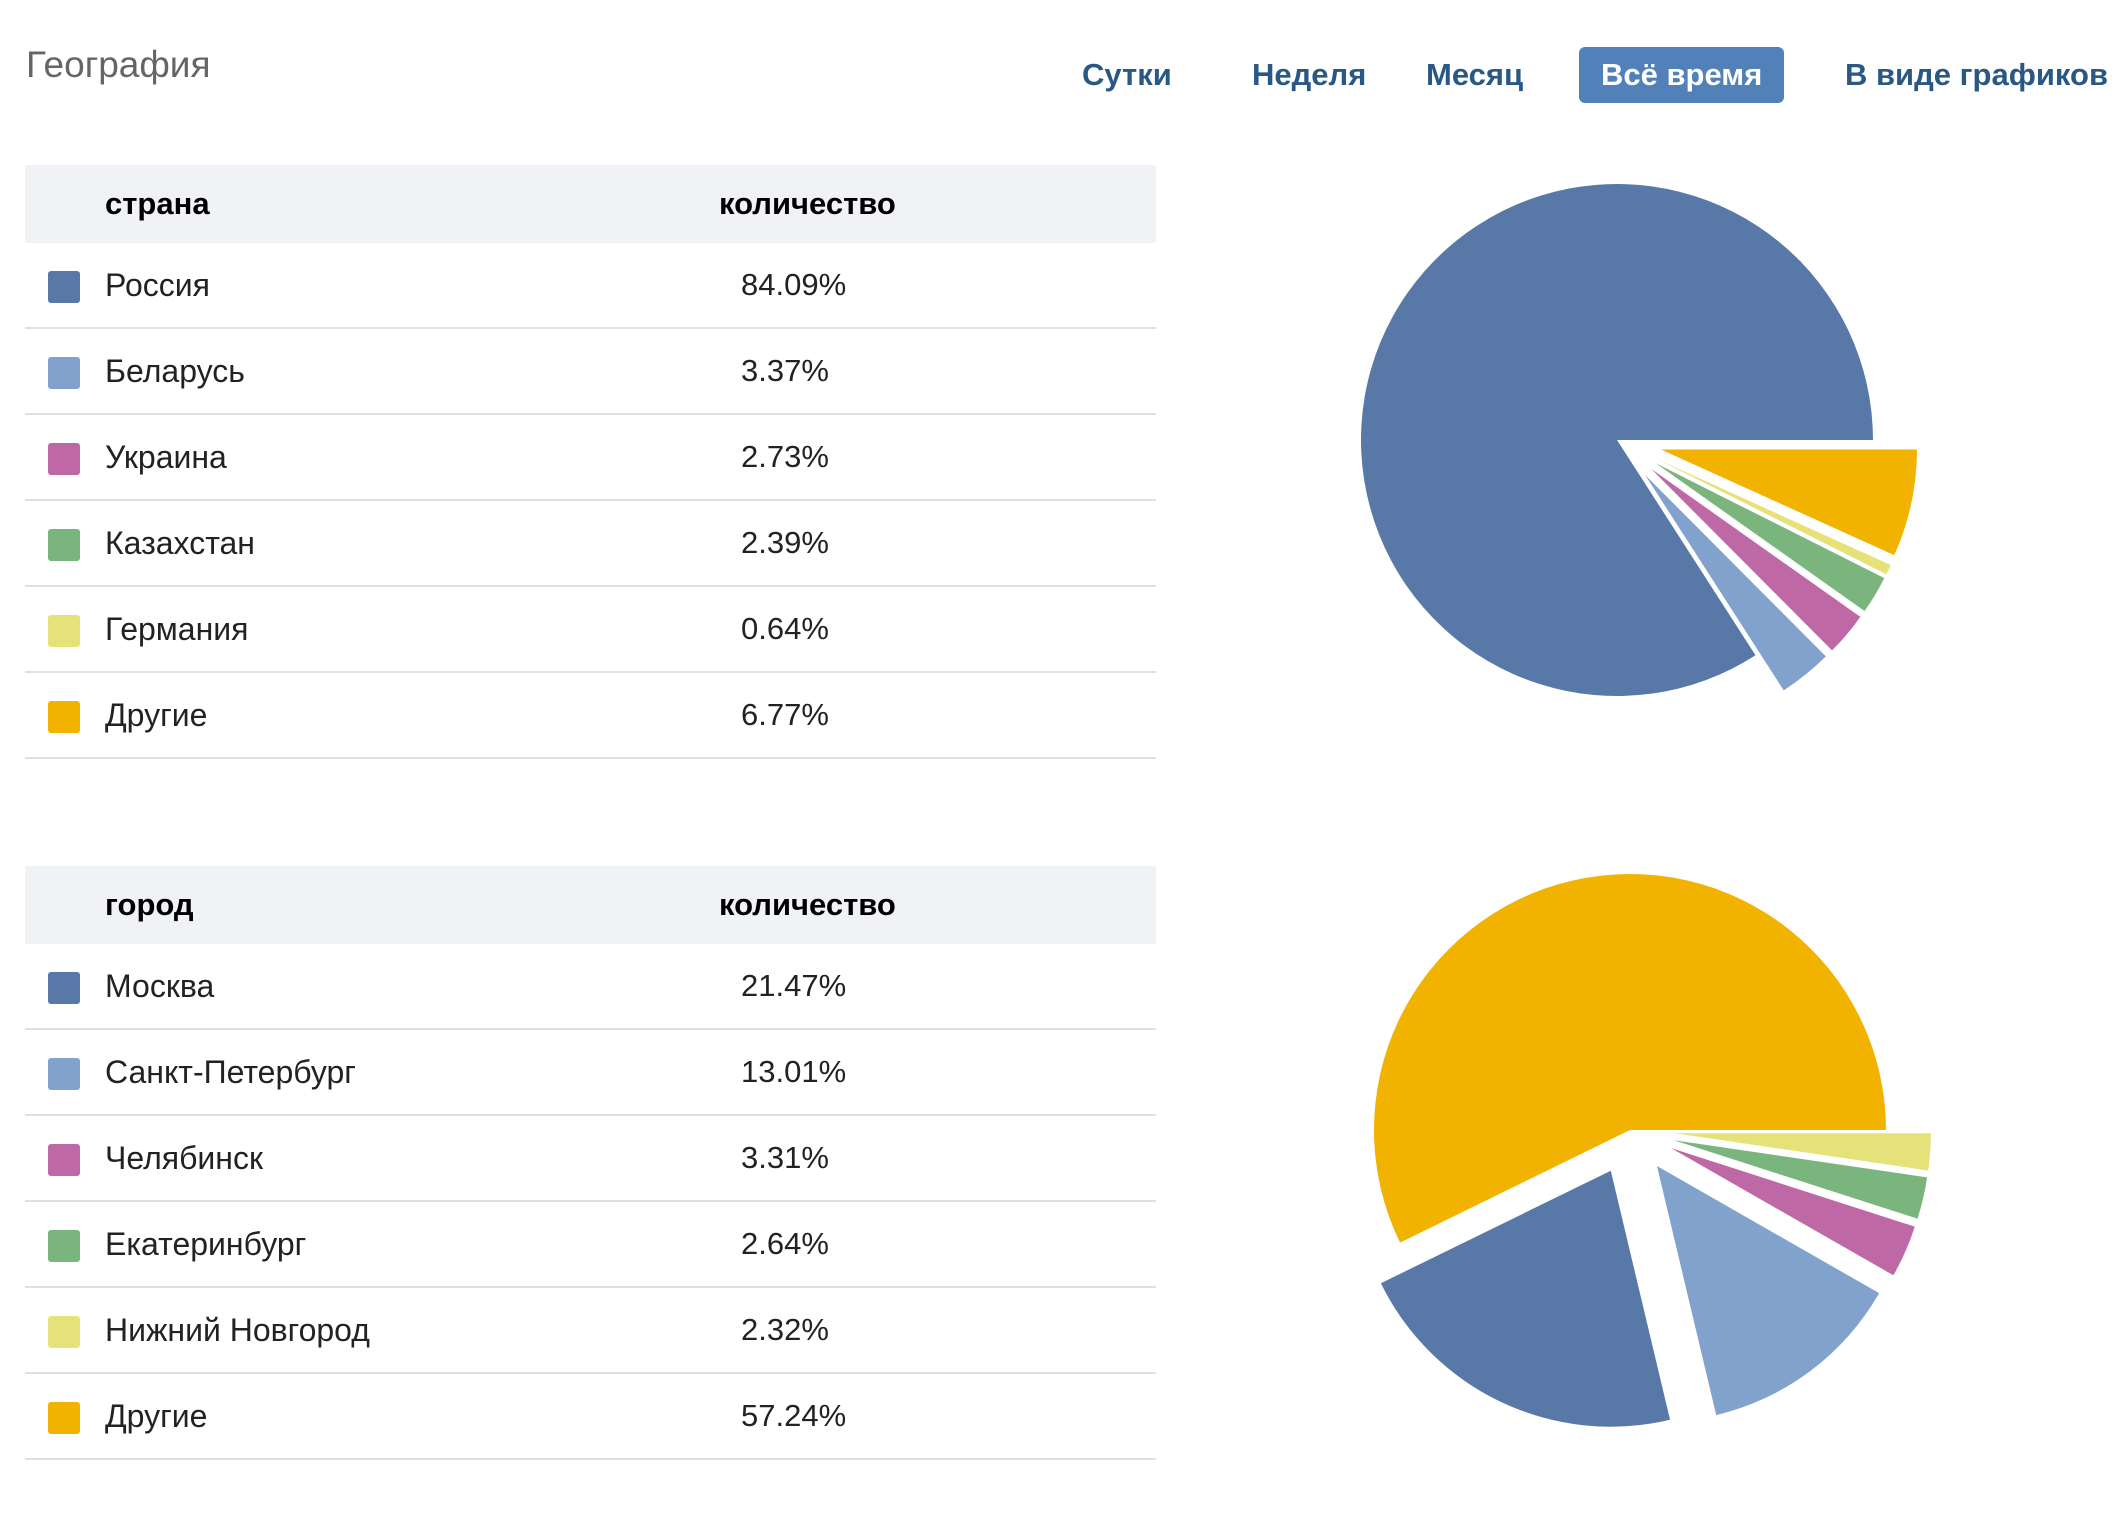 The width and height of the screenshot is (2118, 1519). Describe the element at coordinates (1977, 74) in the screenshot. I see `tab-as-charts: В виде графиков` at that location.